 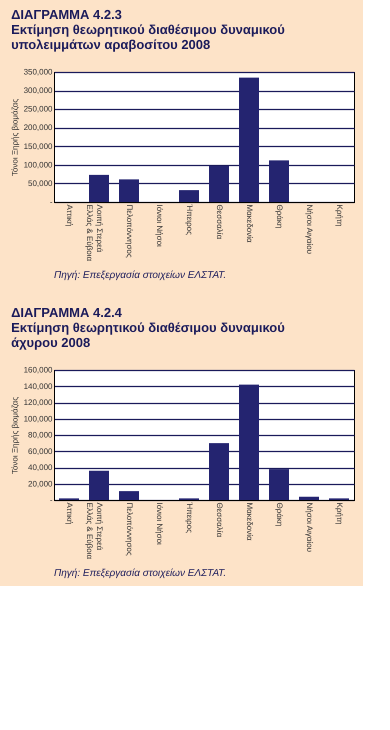 I want to click on y-tick-label: 150,000, so click(x=39, y=146).